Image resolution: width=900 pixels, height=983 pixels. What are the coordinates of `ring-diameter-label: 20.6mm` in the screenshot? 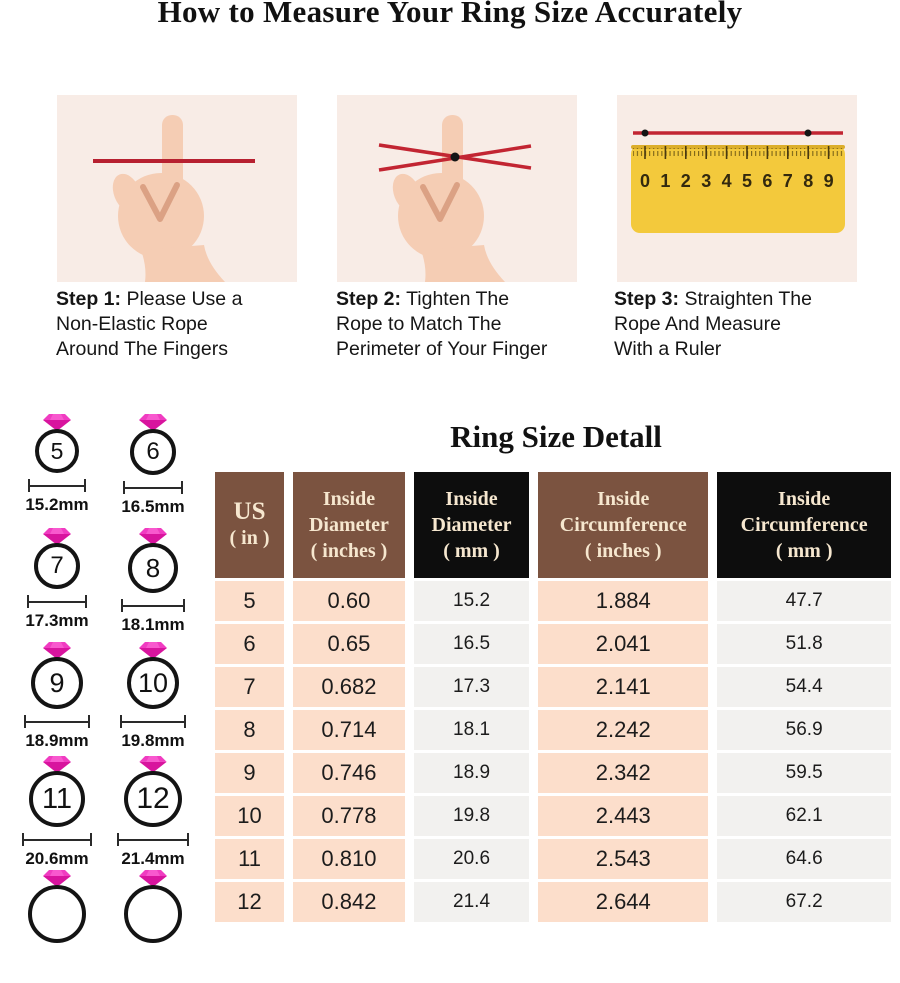 It's located at (57, 858).